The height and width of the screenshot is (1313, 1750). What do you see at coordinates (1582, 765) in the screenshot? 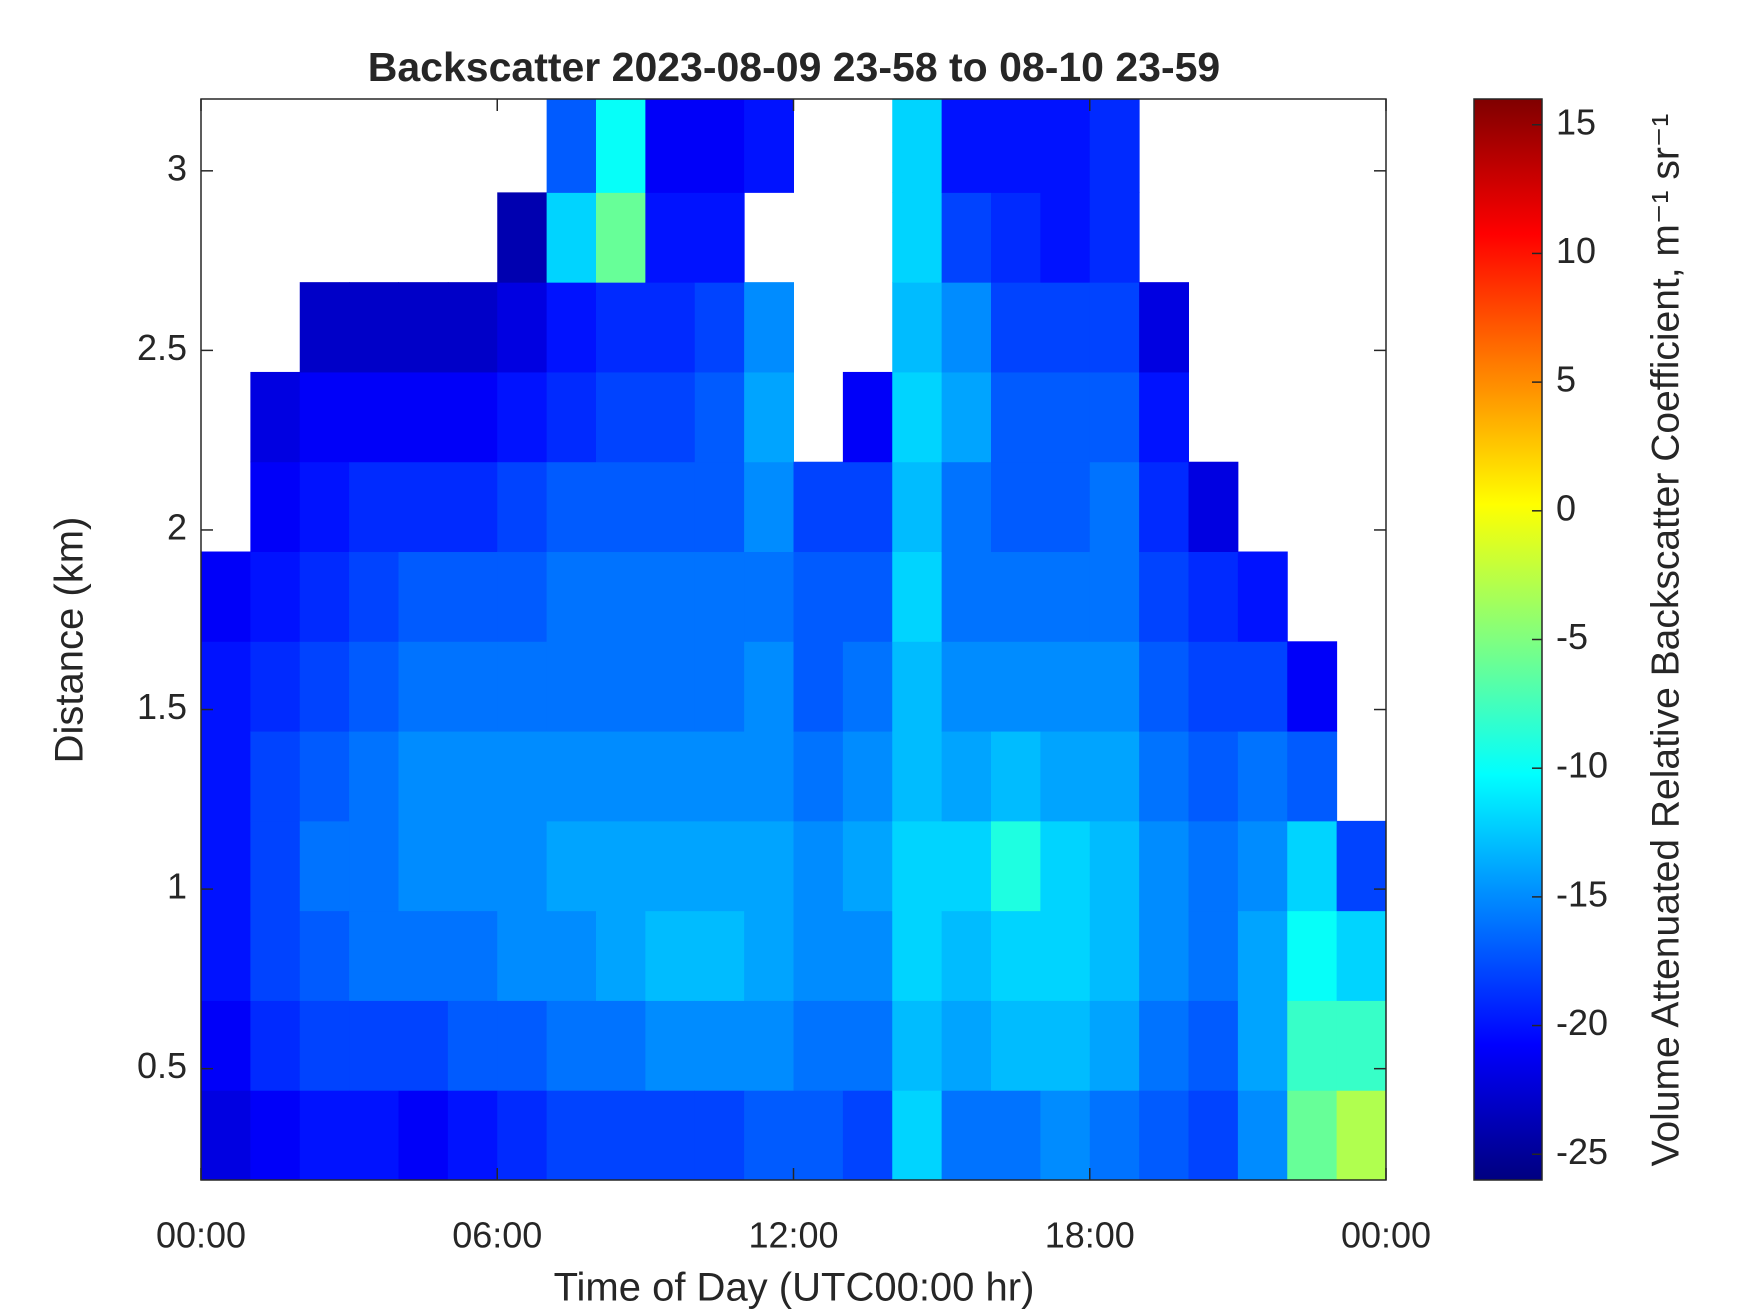
I see `colorbar-tick-label: -10` at bounding box center [1582, 765].